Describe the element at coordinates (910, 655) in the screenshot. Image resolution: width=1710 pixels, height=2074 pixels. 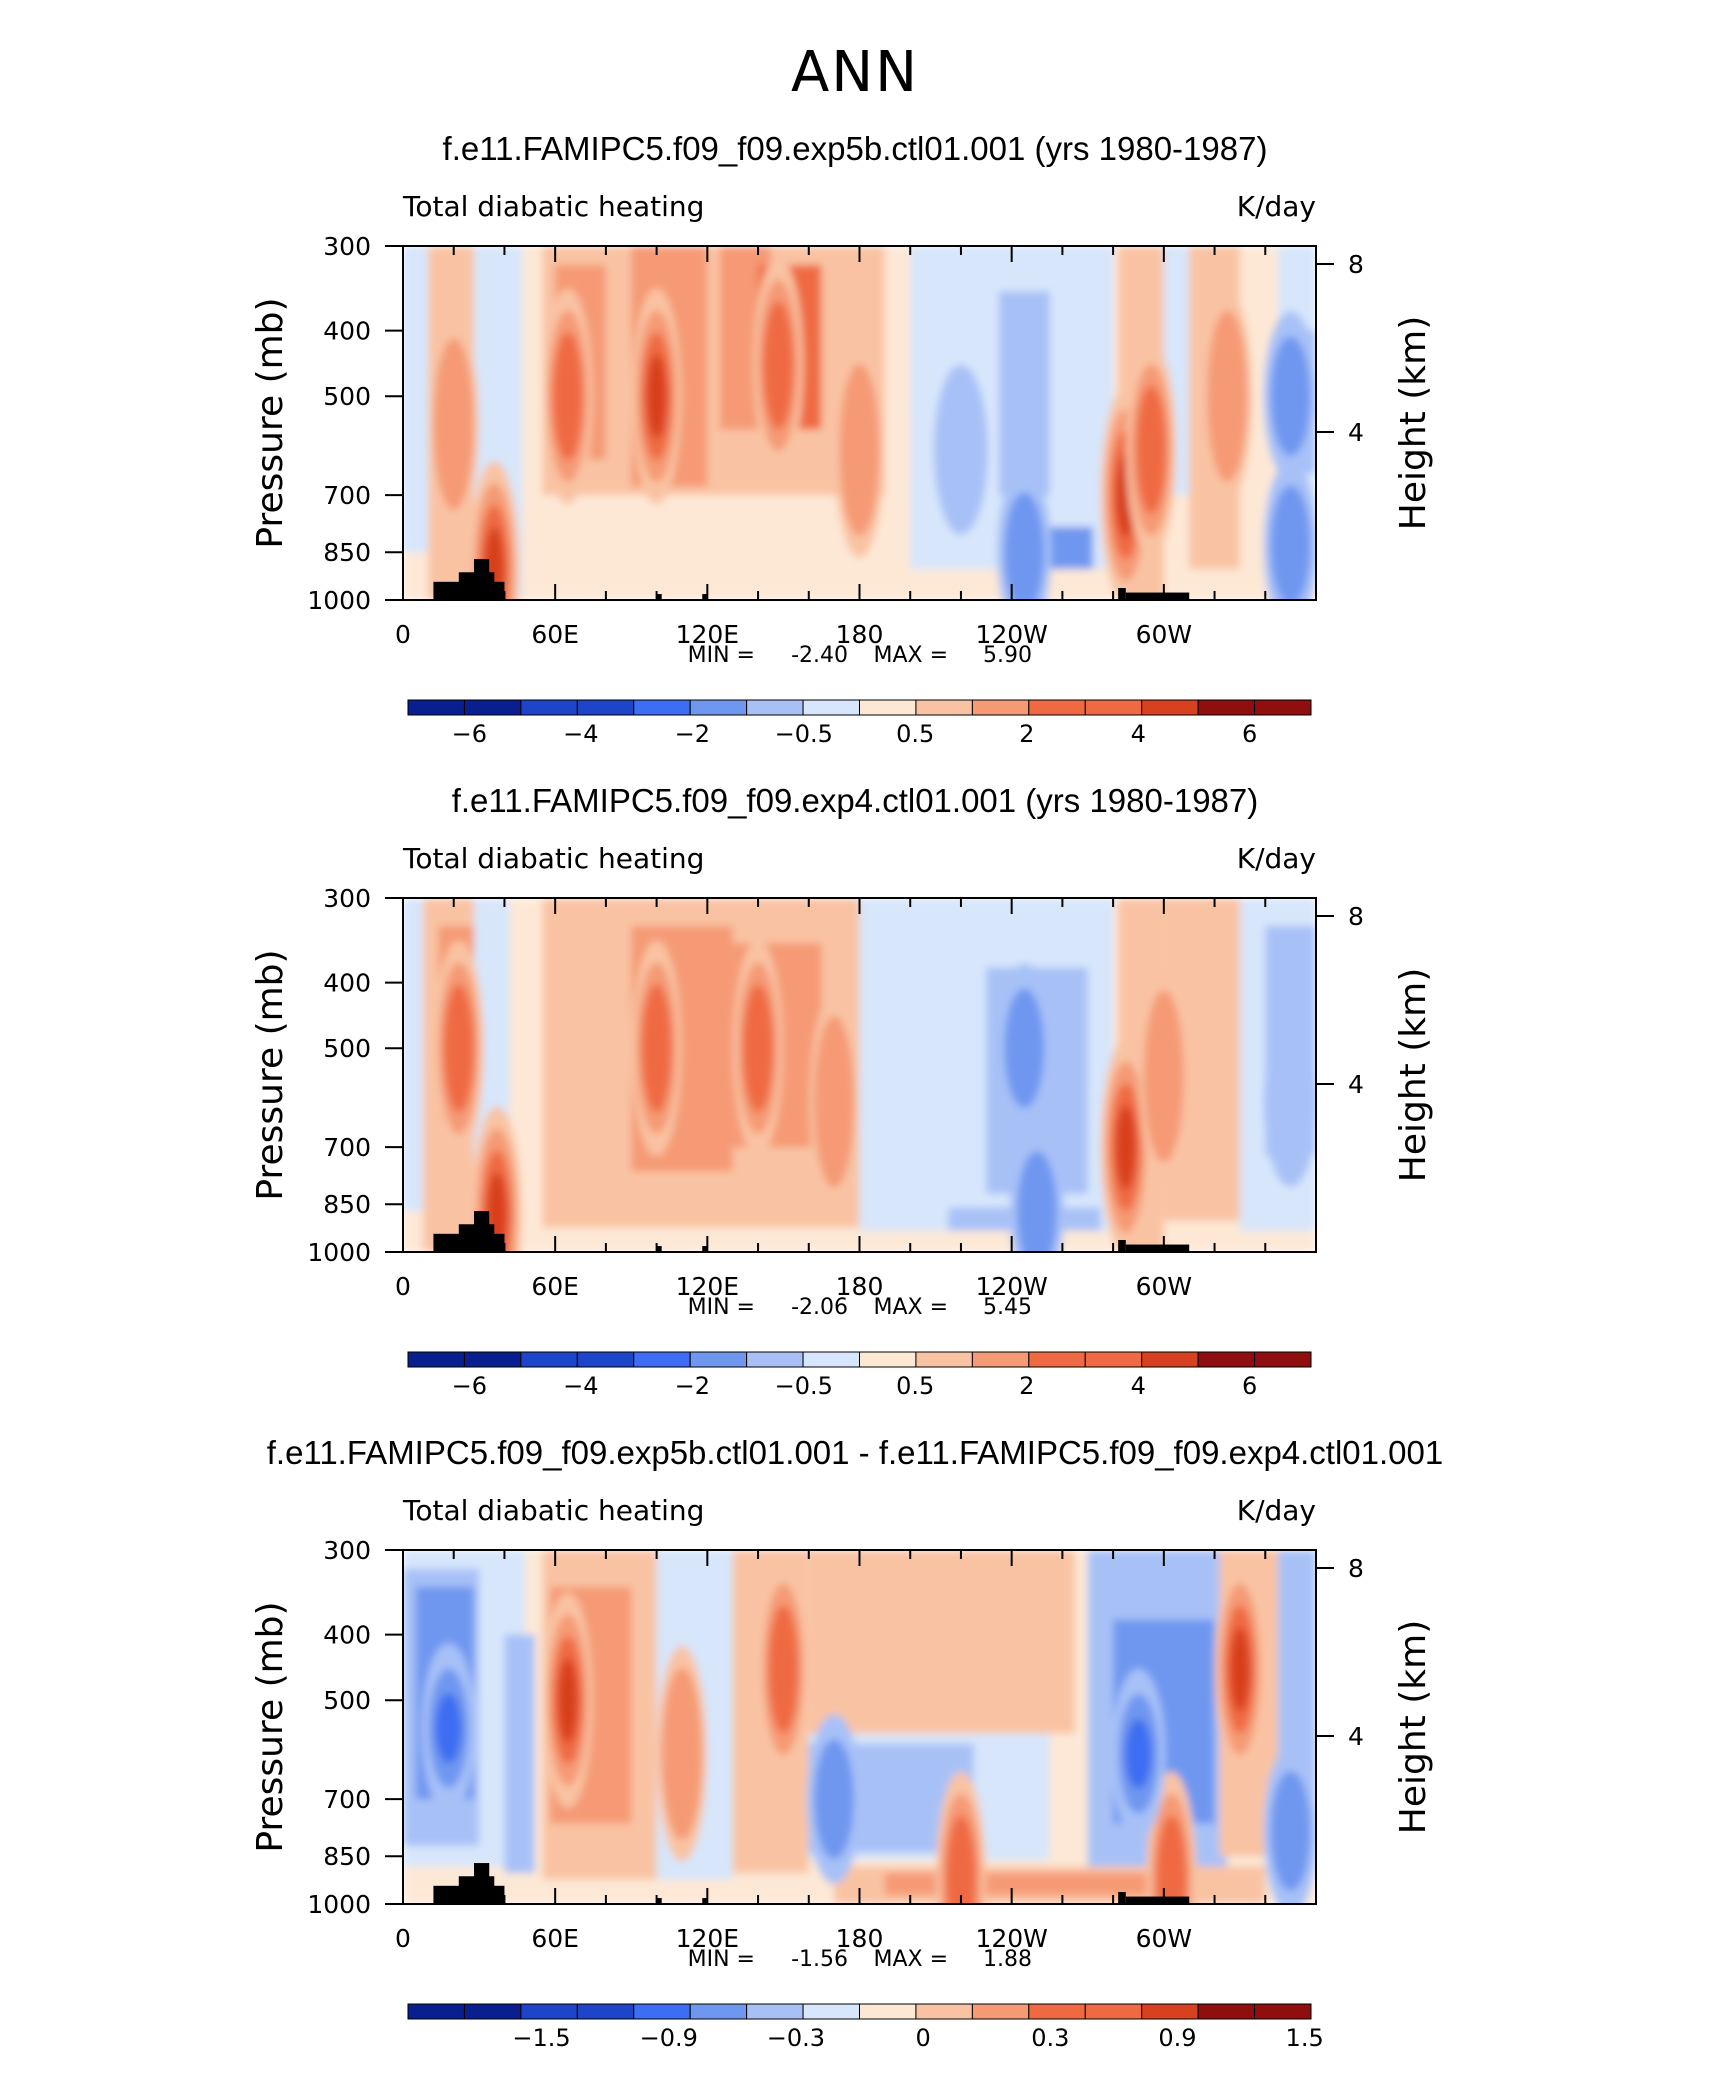
I see `max-label: MAX =` at that location.